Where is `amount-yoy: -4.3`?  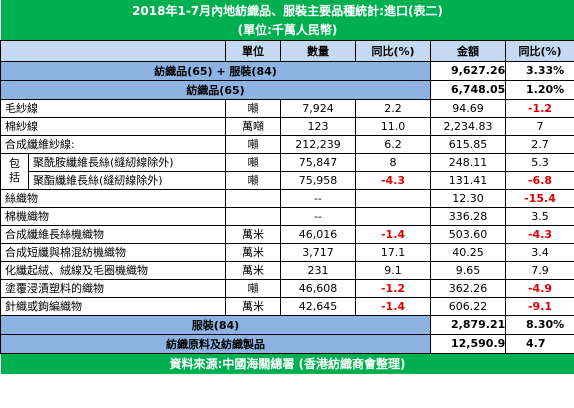 amount-yoy: -4.3 is located at coordinates (539, 234).